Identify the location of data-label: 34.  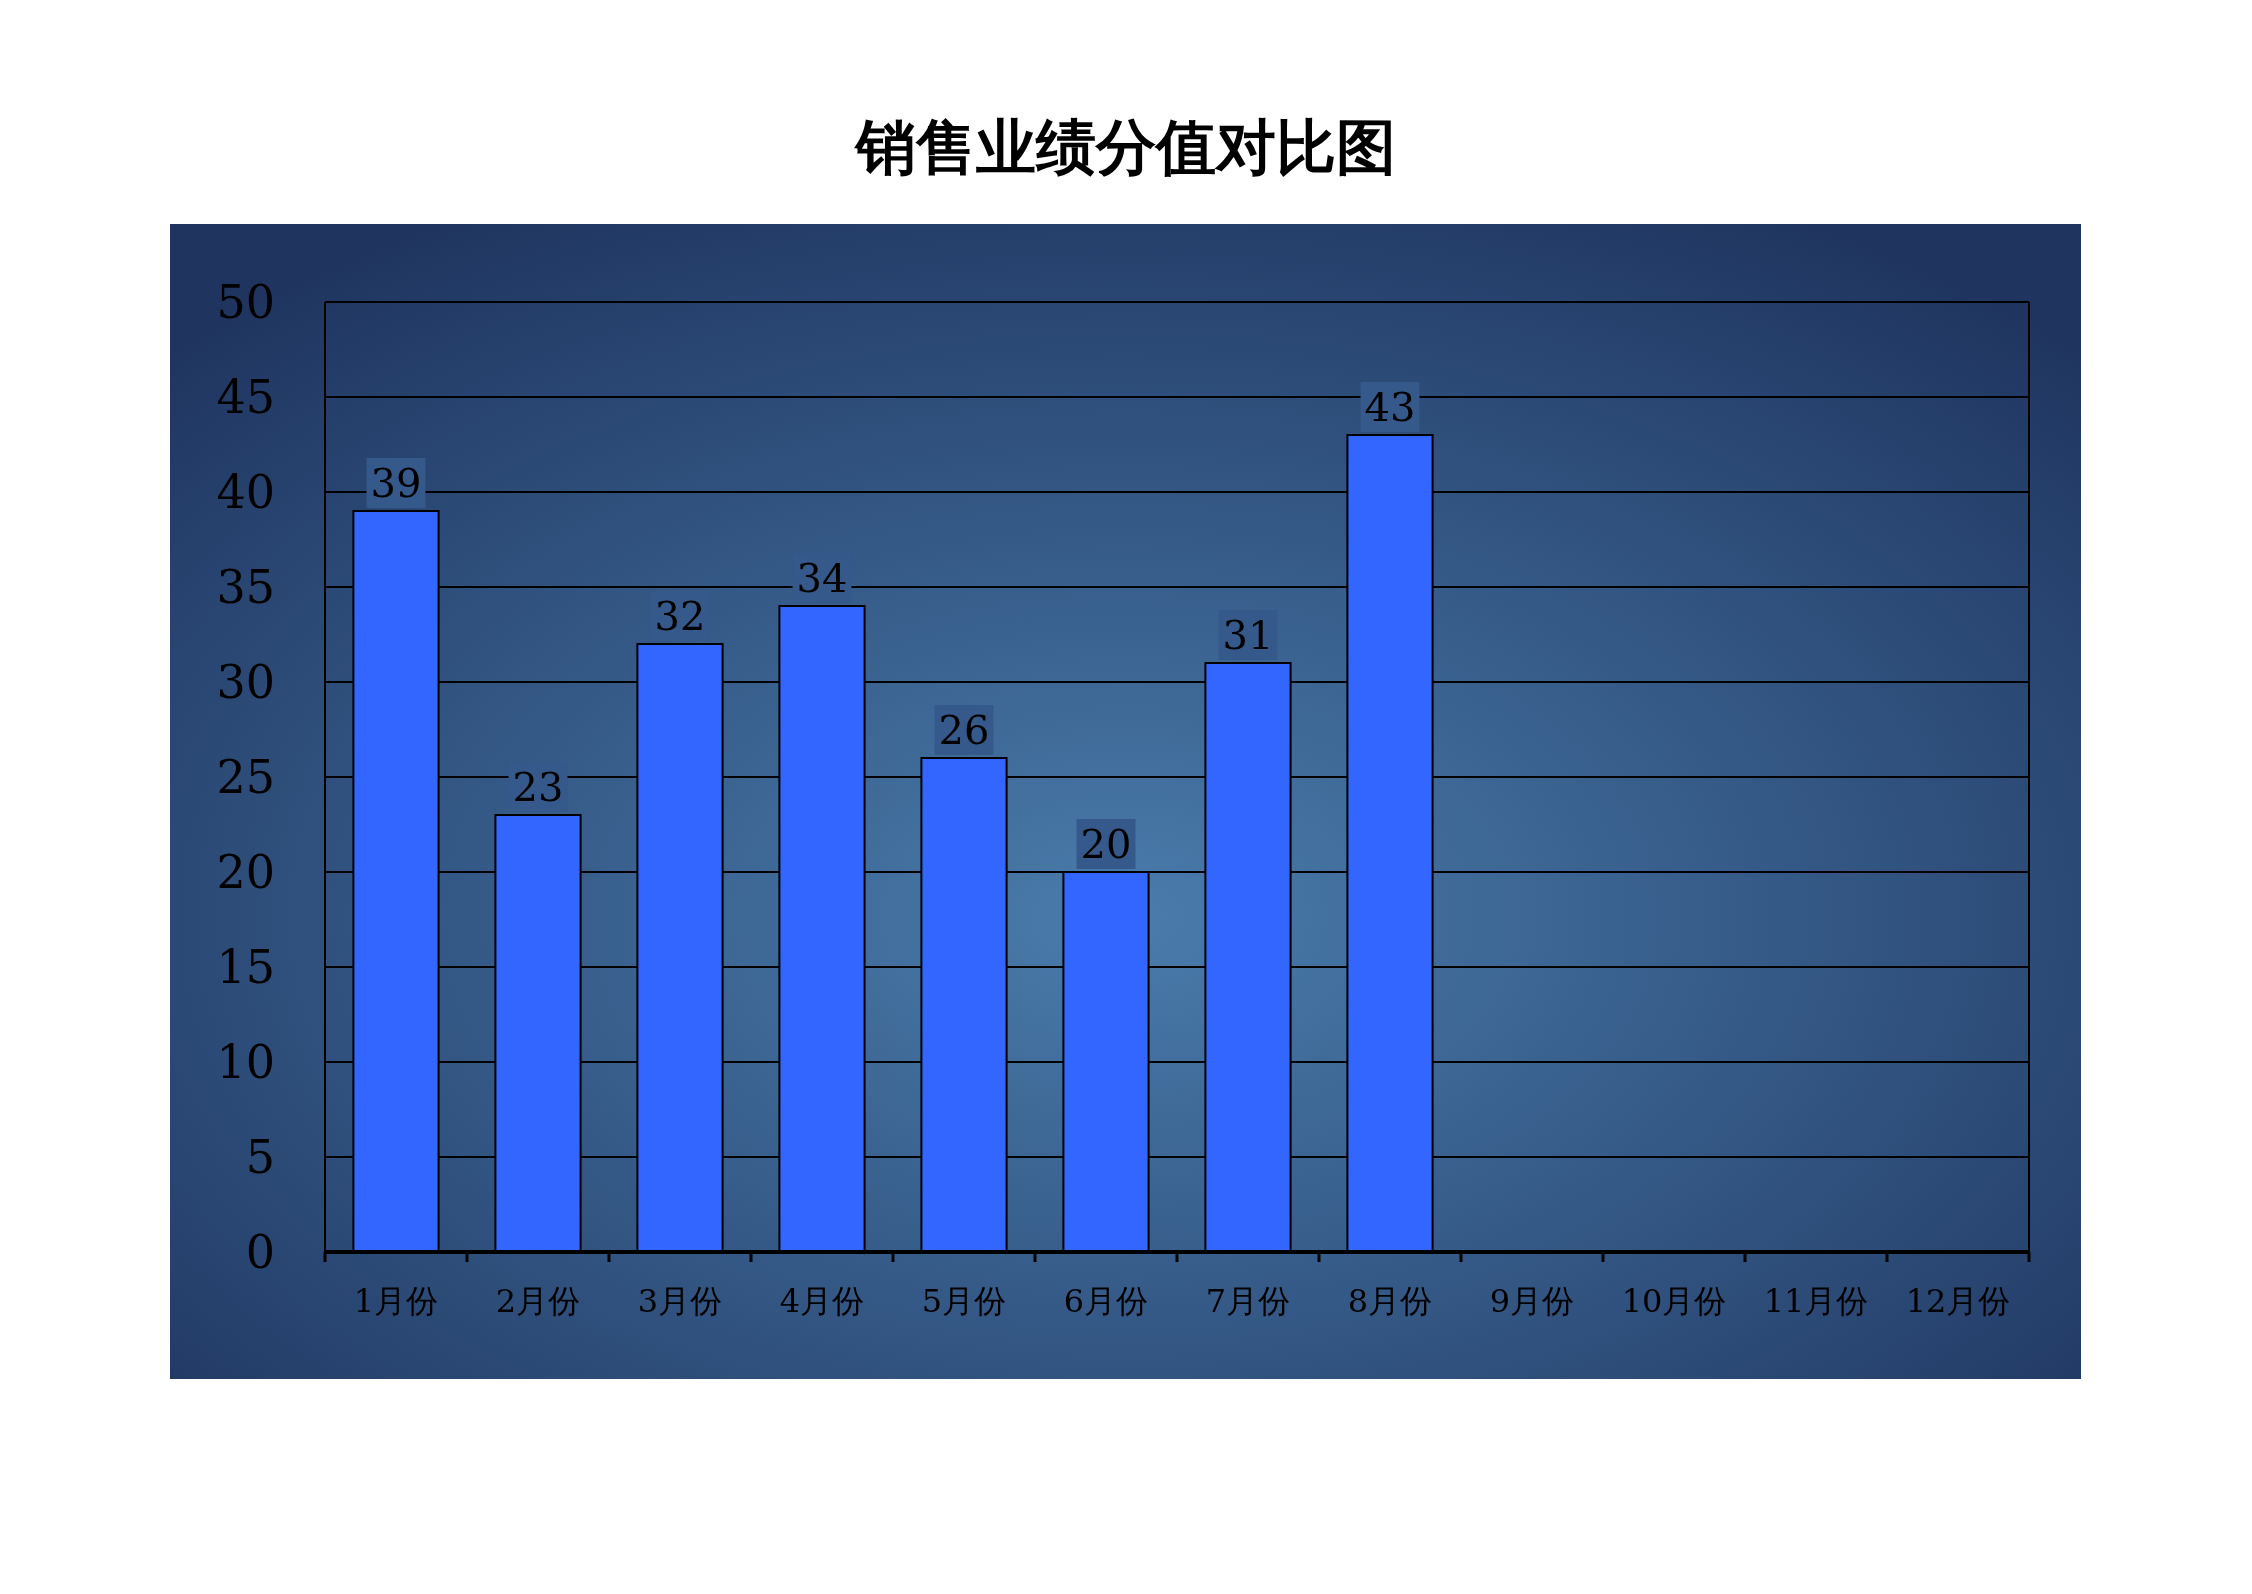
(822, 578).